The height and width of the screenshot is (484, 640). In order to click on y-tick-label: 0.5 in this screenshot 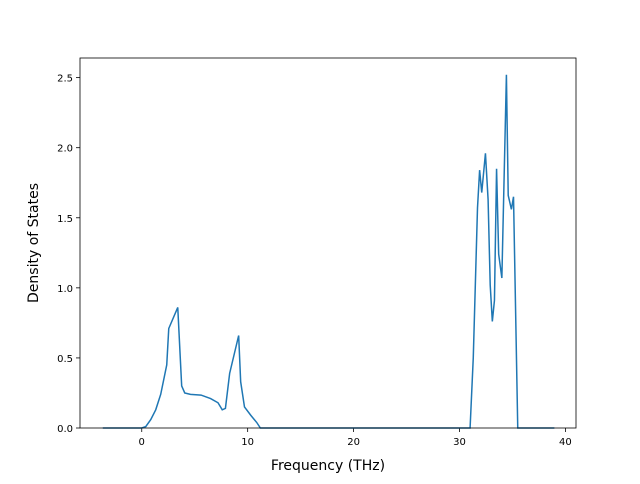, I will do `click(65, 359)`.